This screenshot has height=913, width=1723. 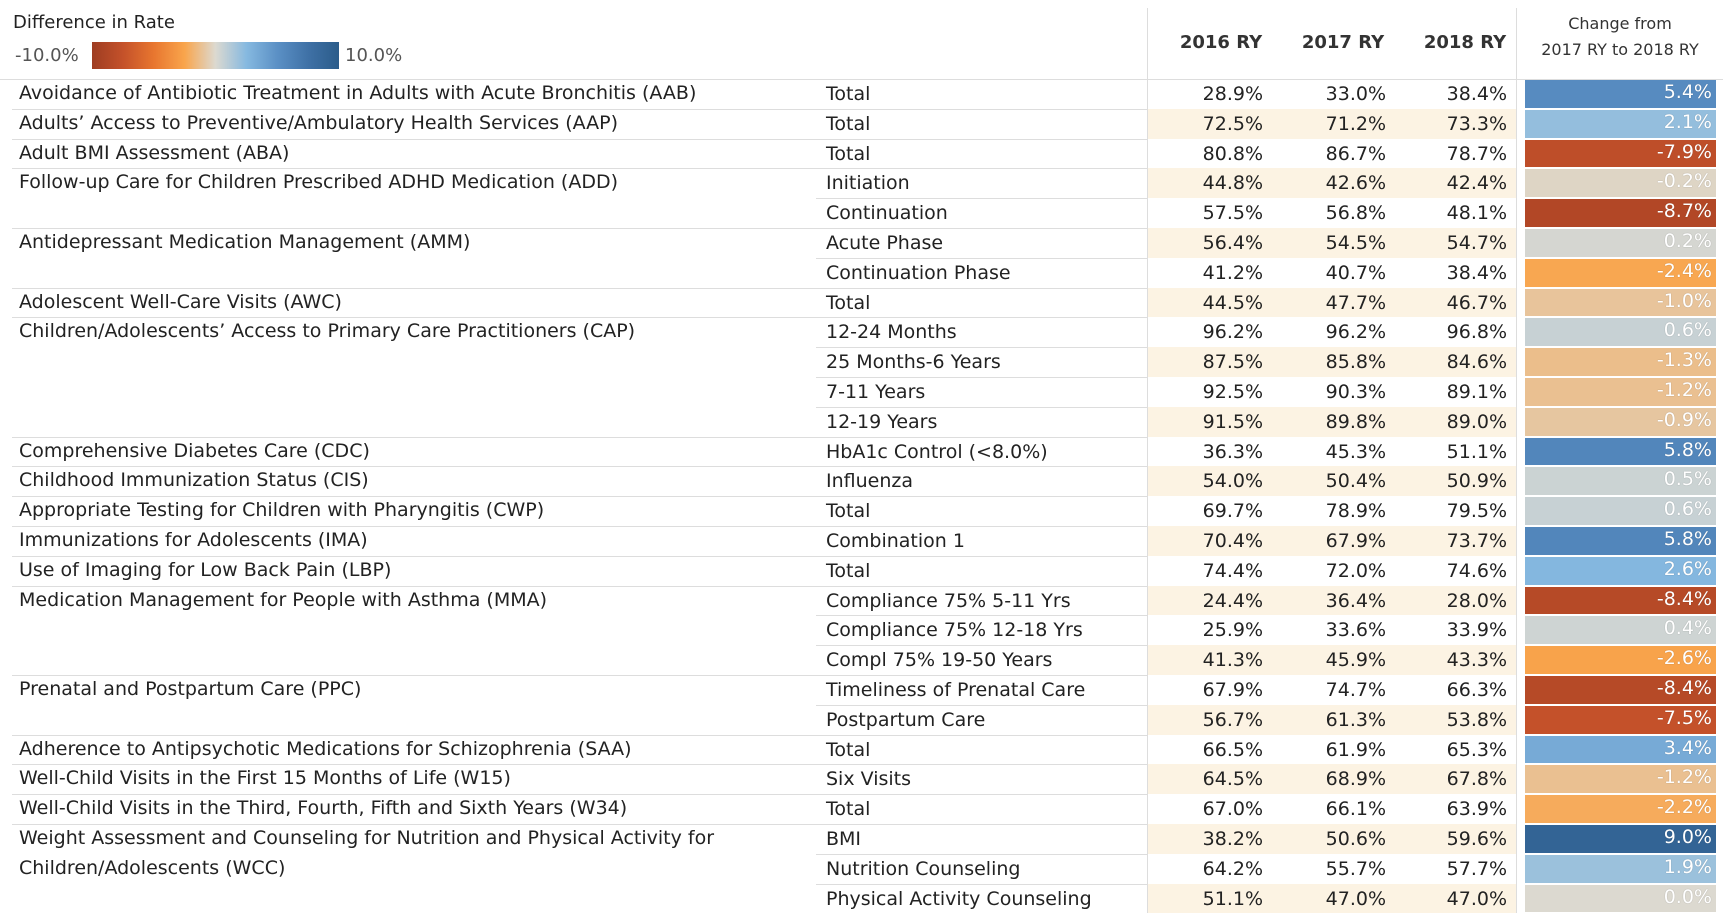 What do you see at coordinates (1355, 332) in the screenshot?
I see `rate-value: 96.2%` at bounding box center [1355, 332].